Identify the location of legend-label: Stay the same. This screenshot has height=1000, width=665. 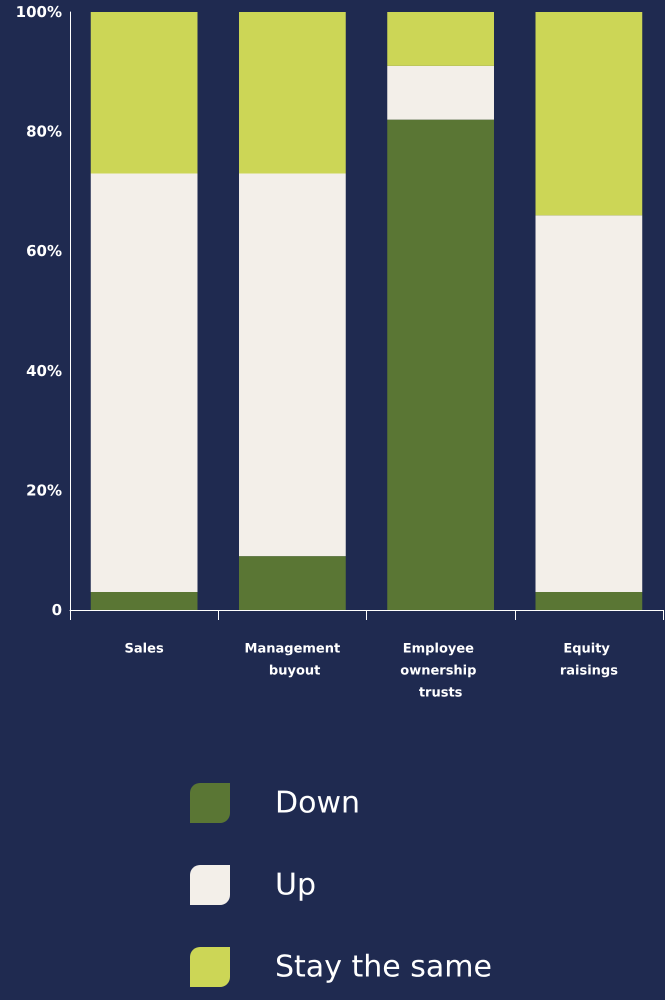
(383, 967).